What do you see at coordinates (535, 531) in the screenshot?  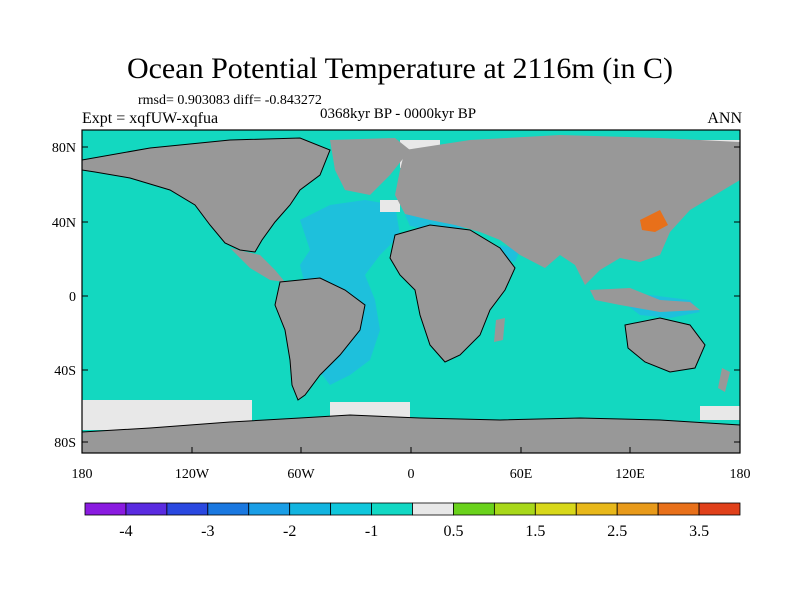 I see `colorbar-label: 1.5` at bounding box center [535, 531].